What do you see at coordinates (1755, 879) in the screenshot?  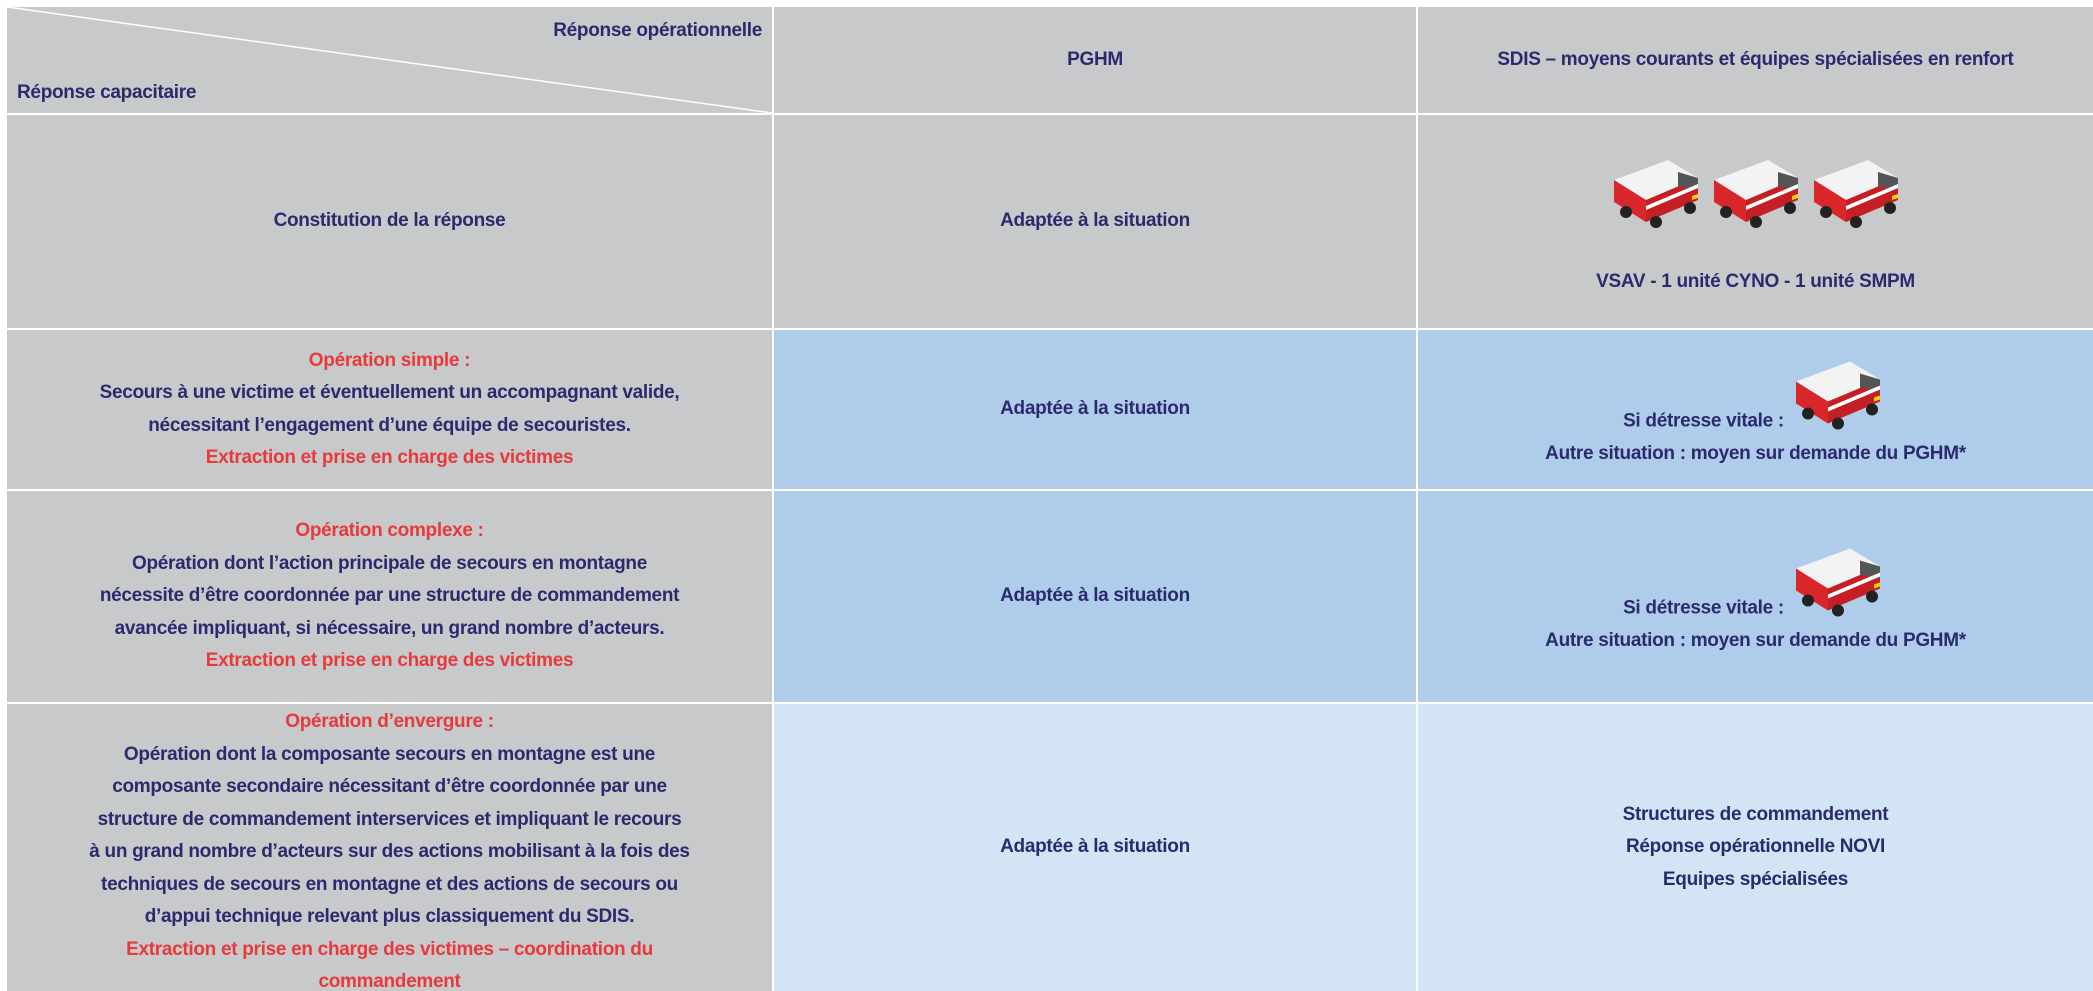 I see `sdis-response: Equipes spécialisées` at bounding box center [1755, 879].